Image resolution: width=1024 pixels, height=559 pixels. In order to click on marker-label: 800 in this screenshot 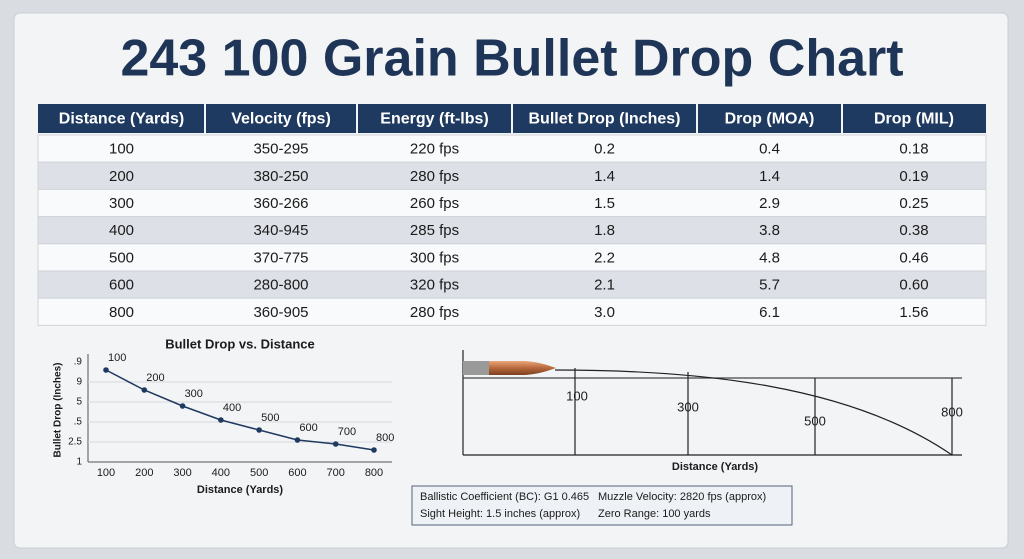, I will do `click(952, 411)`.